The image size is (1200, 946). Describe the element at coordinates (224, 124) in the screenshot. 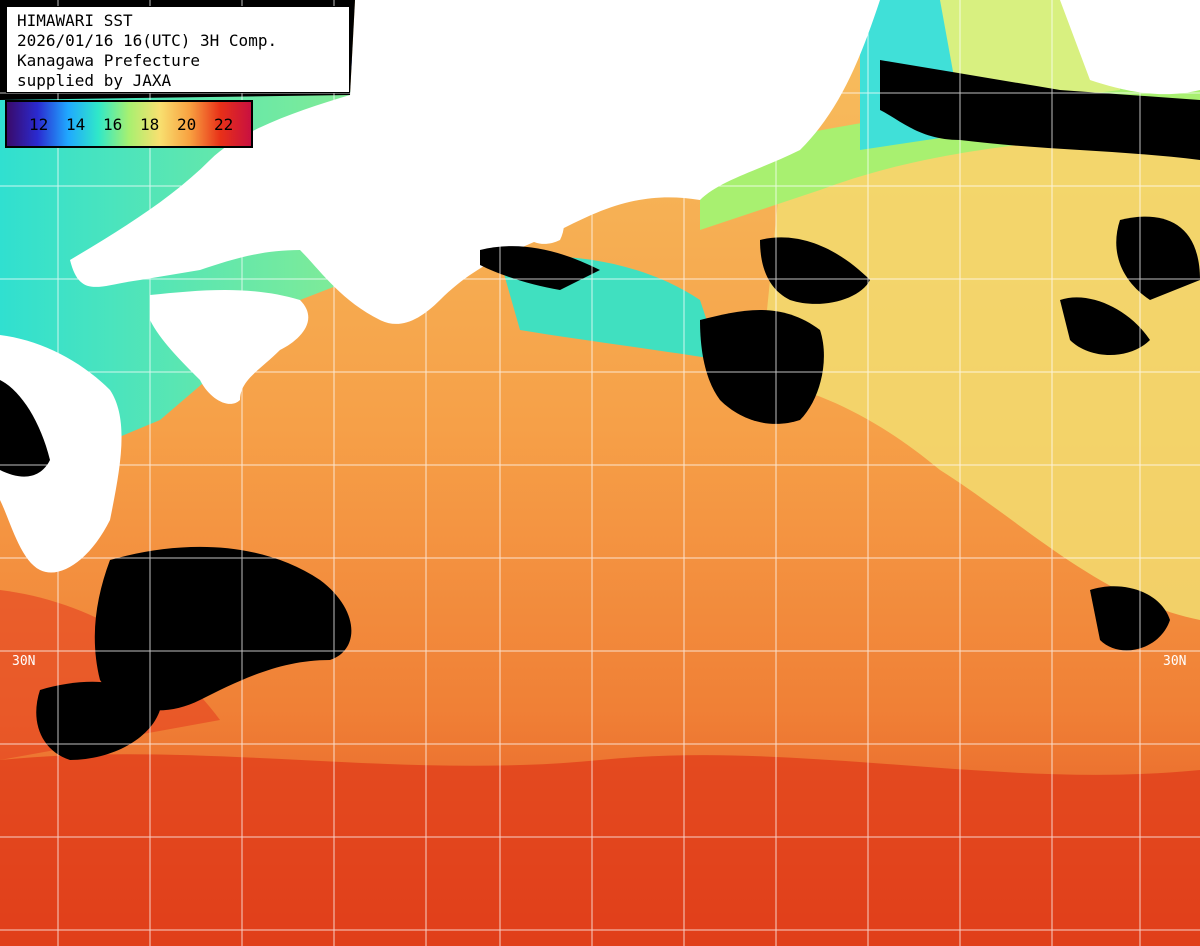

I see `legend-tick: 22` at that location.